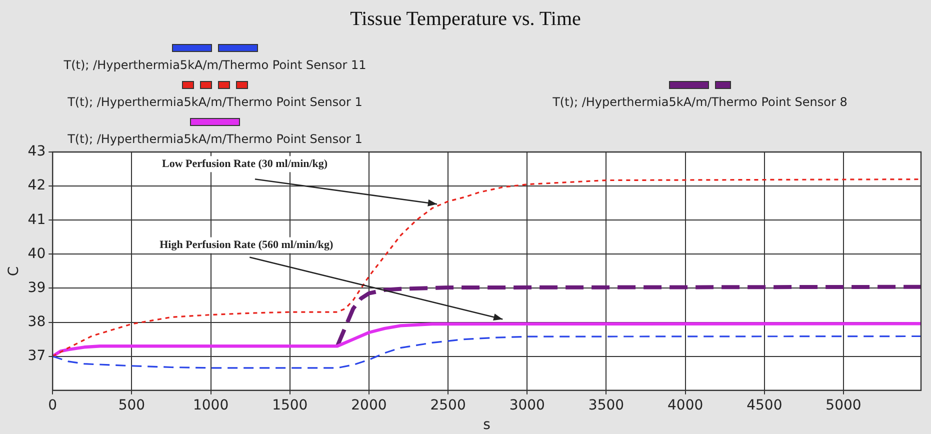  What do you see at coordinates (14, 271) in the screenshot?
I see `y-axis-title: C` at bounding box center [14, 271].